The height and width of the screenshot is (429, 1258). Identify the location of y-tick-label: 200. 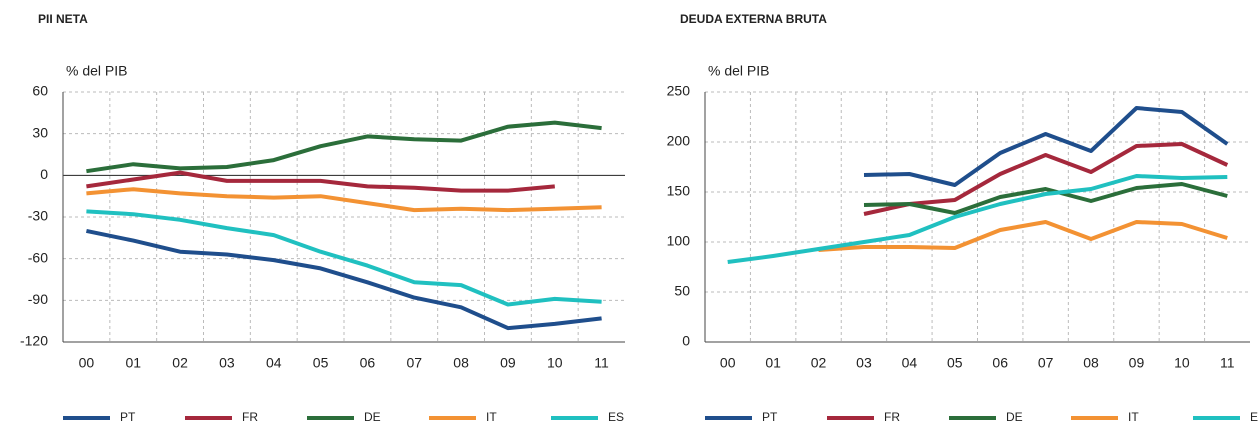
(679, 141).